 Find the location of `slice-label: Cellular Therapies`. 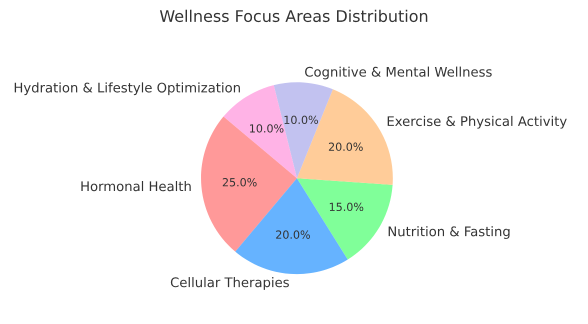

slice-label: Cellular Therapies is located at coordinates (229, 283).